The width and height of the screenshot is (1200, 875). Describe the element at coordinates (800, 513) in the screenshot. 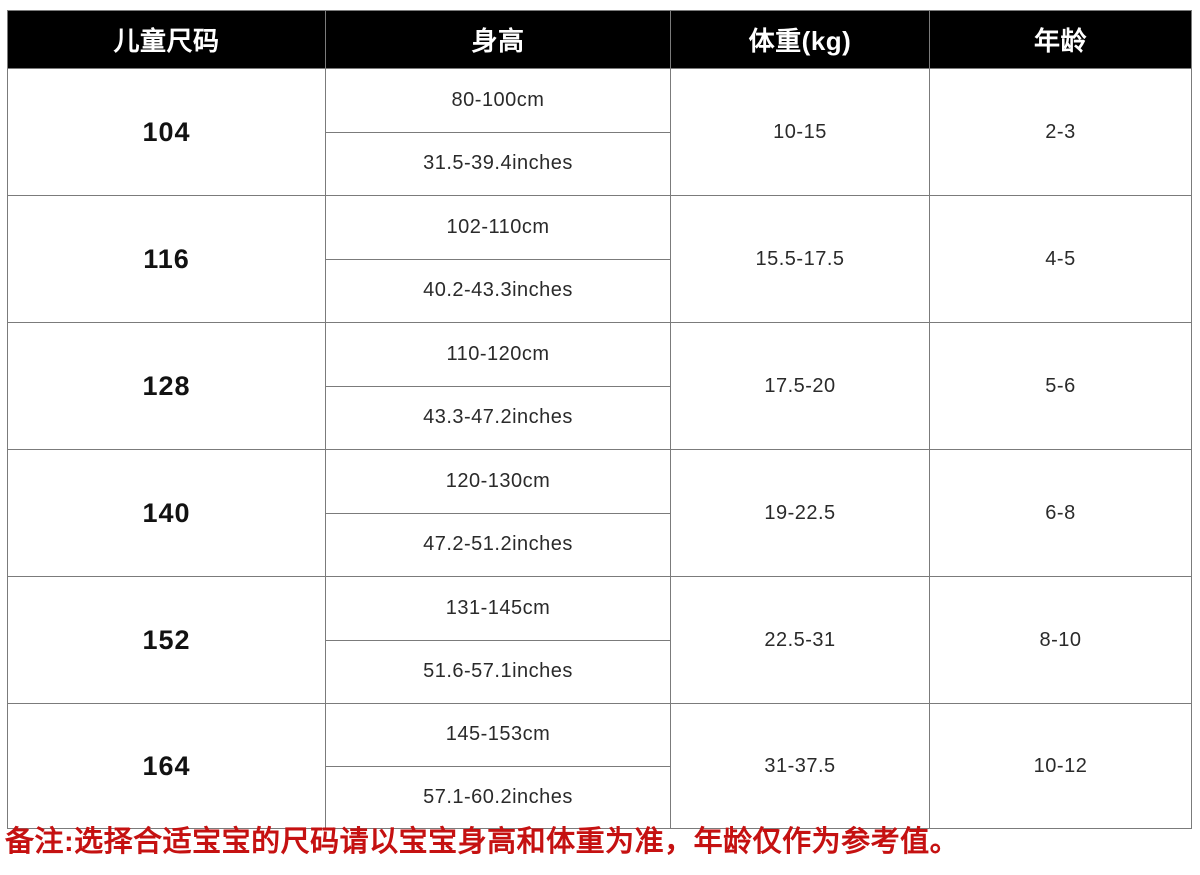

I see `cell-weight: 19-22.5` at that location.